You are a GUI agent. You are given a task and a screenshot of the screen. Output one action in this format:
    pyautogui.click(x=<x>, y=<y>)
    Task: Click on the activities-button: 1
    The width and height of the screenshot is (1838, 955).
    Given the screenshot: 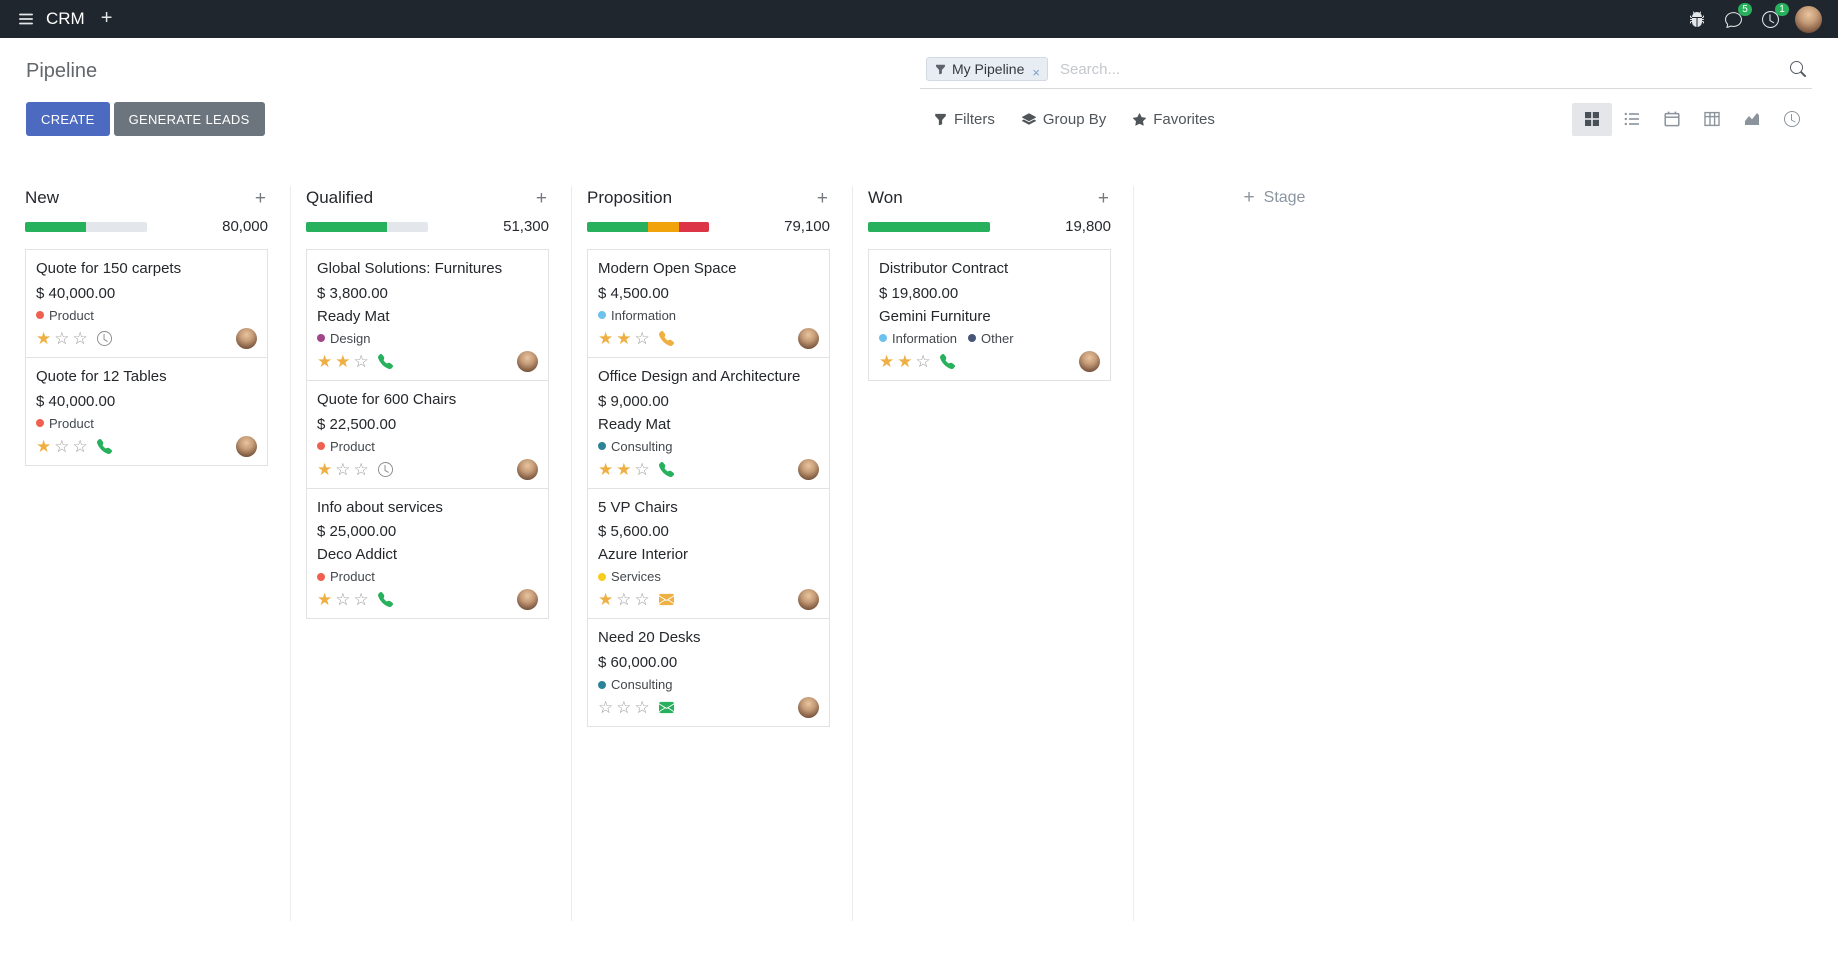 What is the action you would take?
    pyautogui.click(x=1770, y=19)
    